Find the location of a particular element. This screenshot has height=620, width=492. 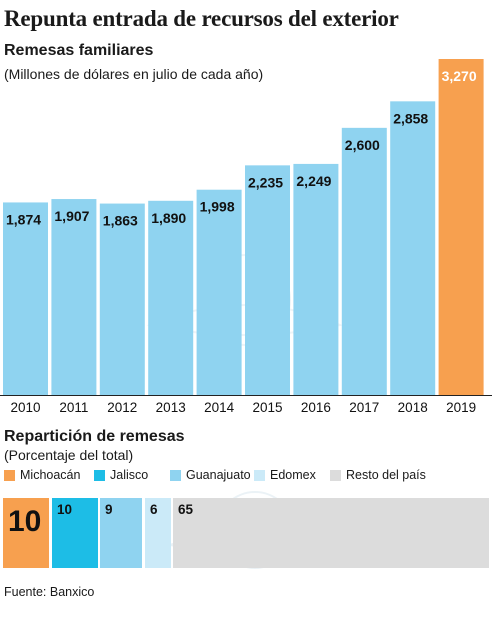

share-value-label: 6 is located at coordinates (154, 509).